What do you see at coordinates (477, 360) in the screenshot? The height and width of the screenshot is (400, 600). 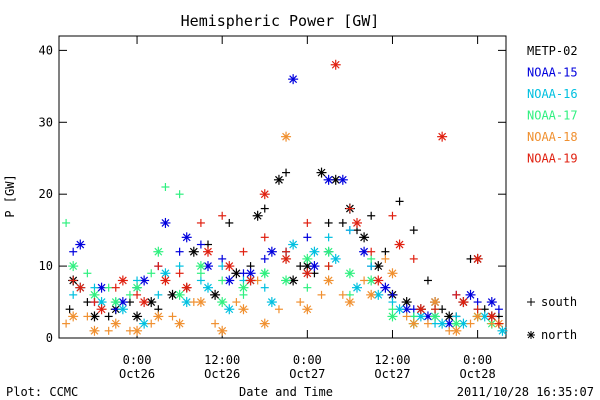 I see `x-tick-time: 0:00` at bounding box center [477, 360].